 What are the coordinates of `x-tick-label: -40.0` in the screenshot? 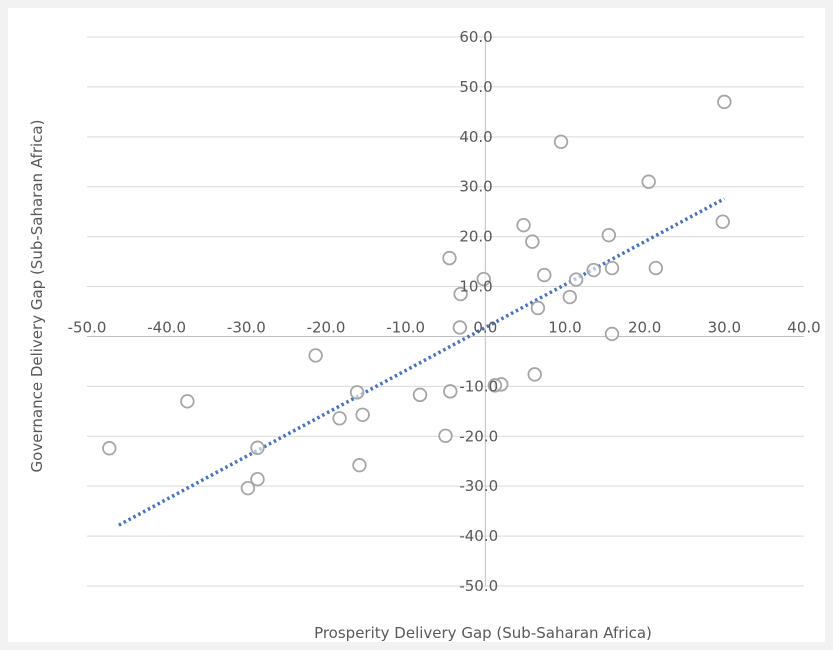 It's located at (166, 327).